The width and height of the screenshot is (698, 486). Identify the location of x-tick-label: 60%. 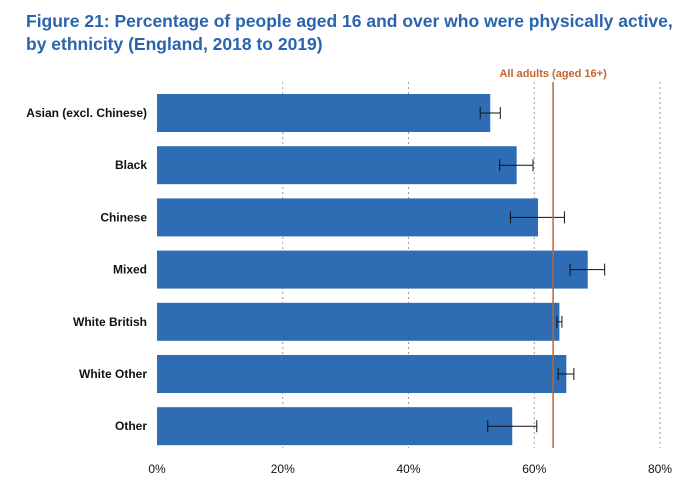
(534, 469).